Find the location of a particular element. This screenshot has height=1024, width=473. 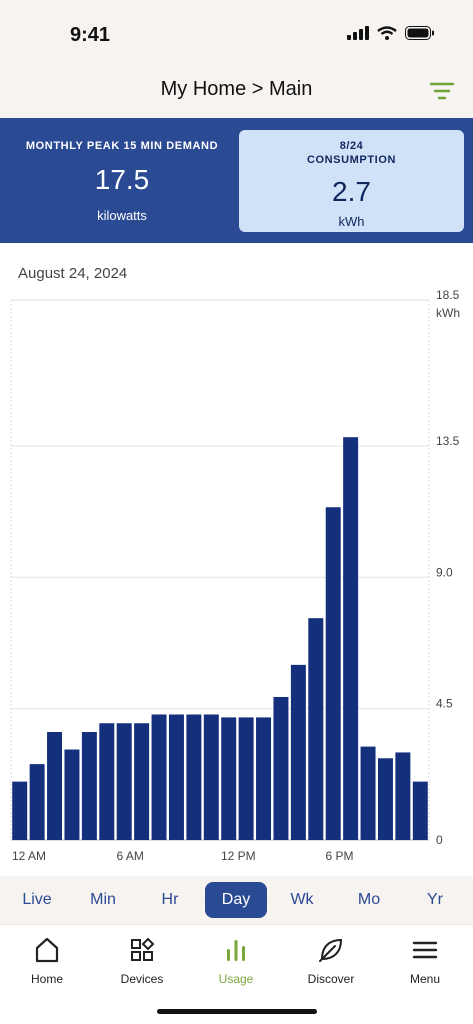

peak-demand-value: 17.5 is located at coordinates (122, 179).